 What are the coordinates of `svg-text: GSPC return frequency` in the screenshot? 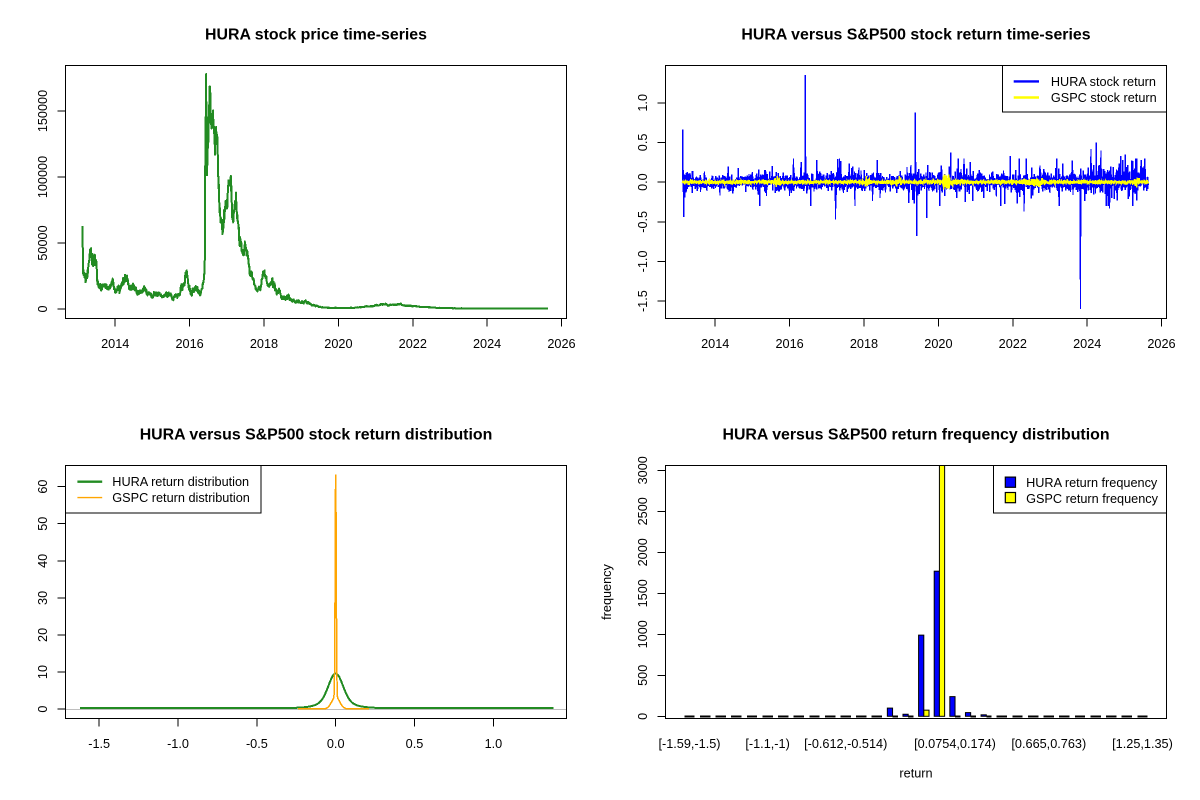 It's located at (1092, 499).